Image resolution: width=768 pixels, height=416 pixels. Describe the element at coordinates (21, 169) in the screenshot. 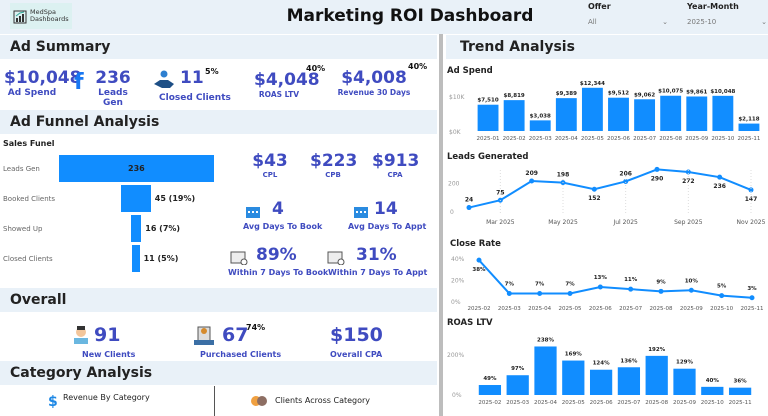

I see `funnel-stage-label: Leads Gen` at that location.